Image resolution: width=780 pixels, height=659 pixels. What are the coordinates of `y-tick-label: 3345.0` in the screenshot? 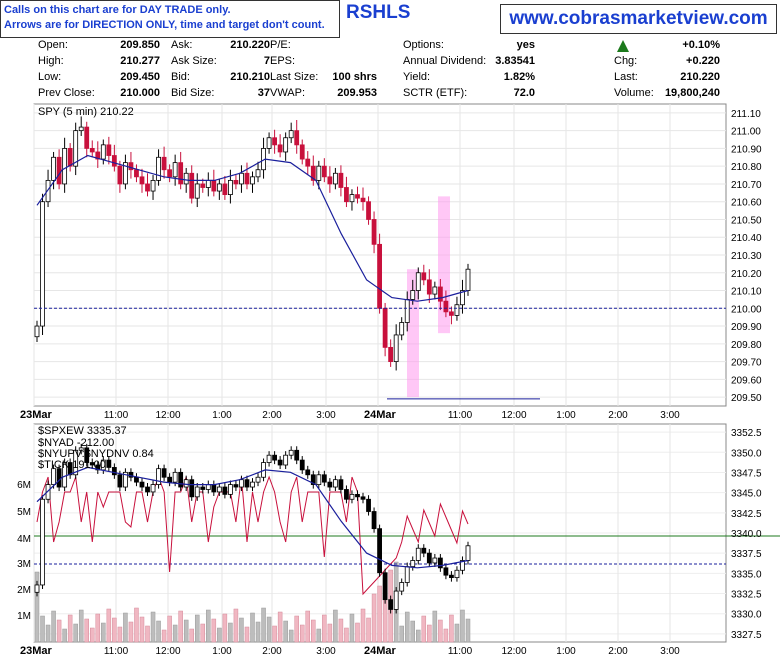 It's located at (746, 494).